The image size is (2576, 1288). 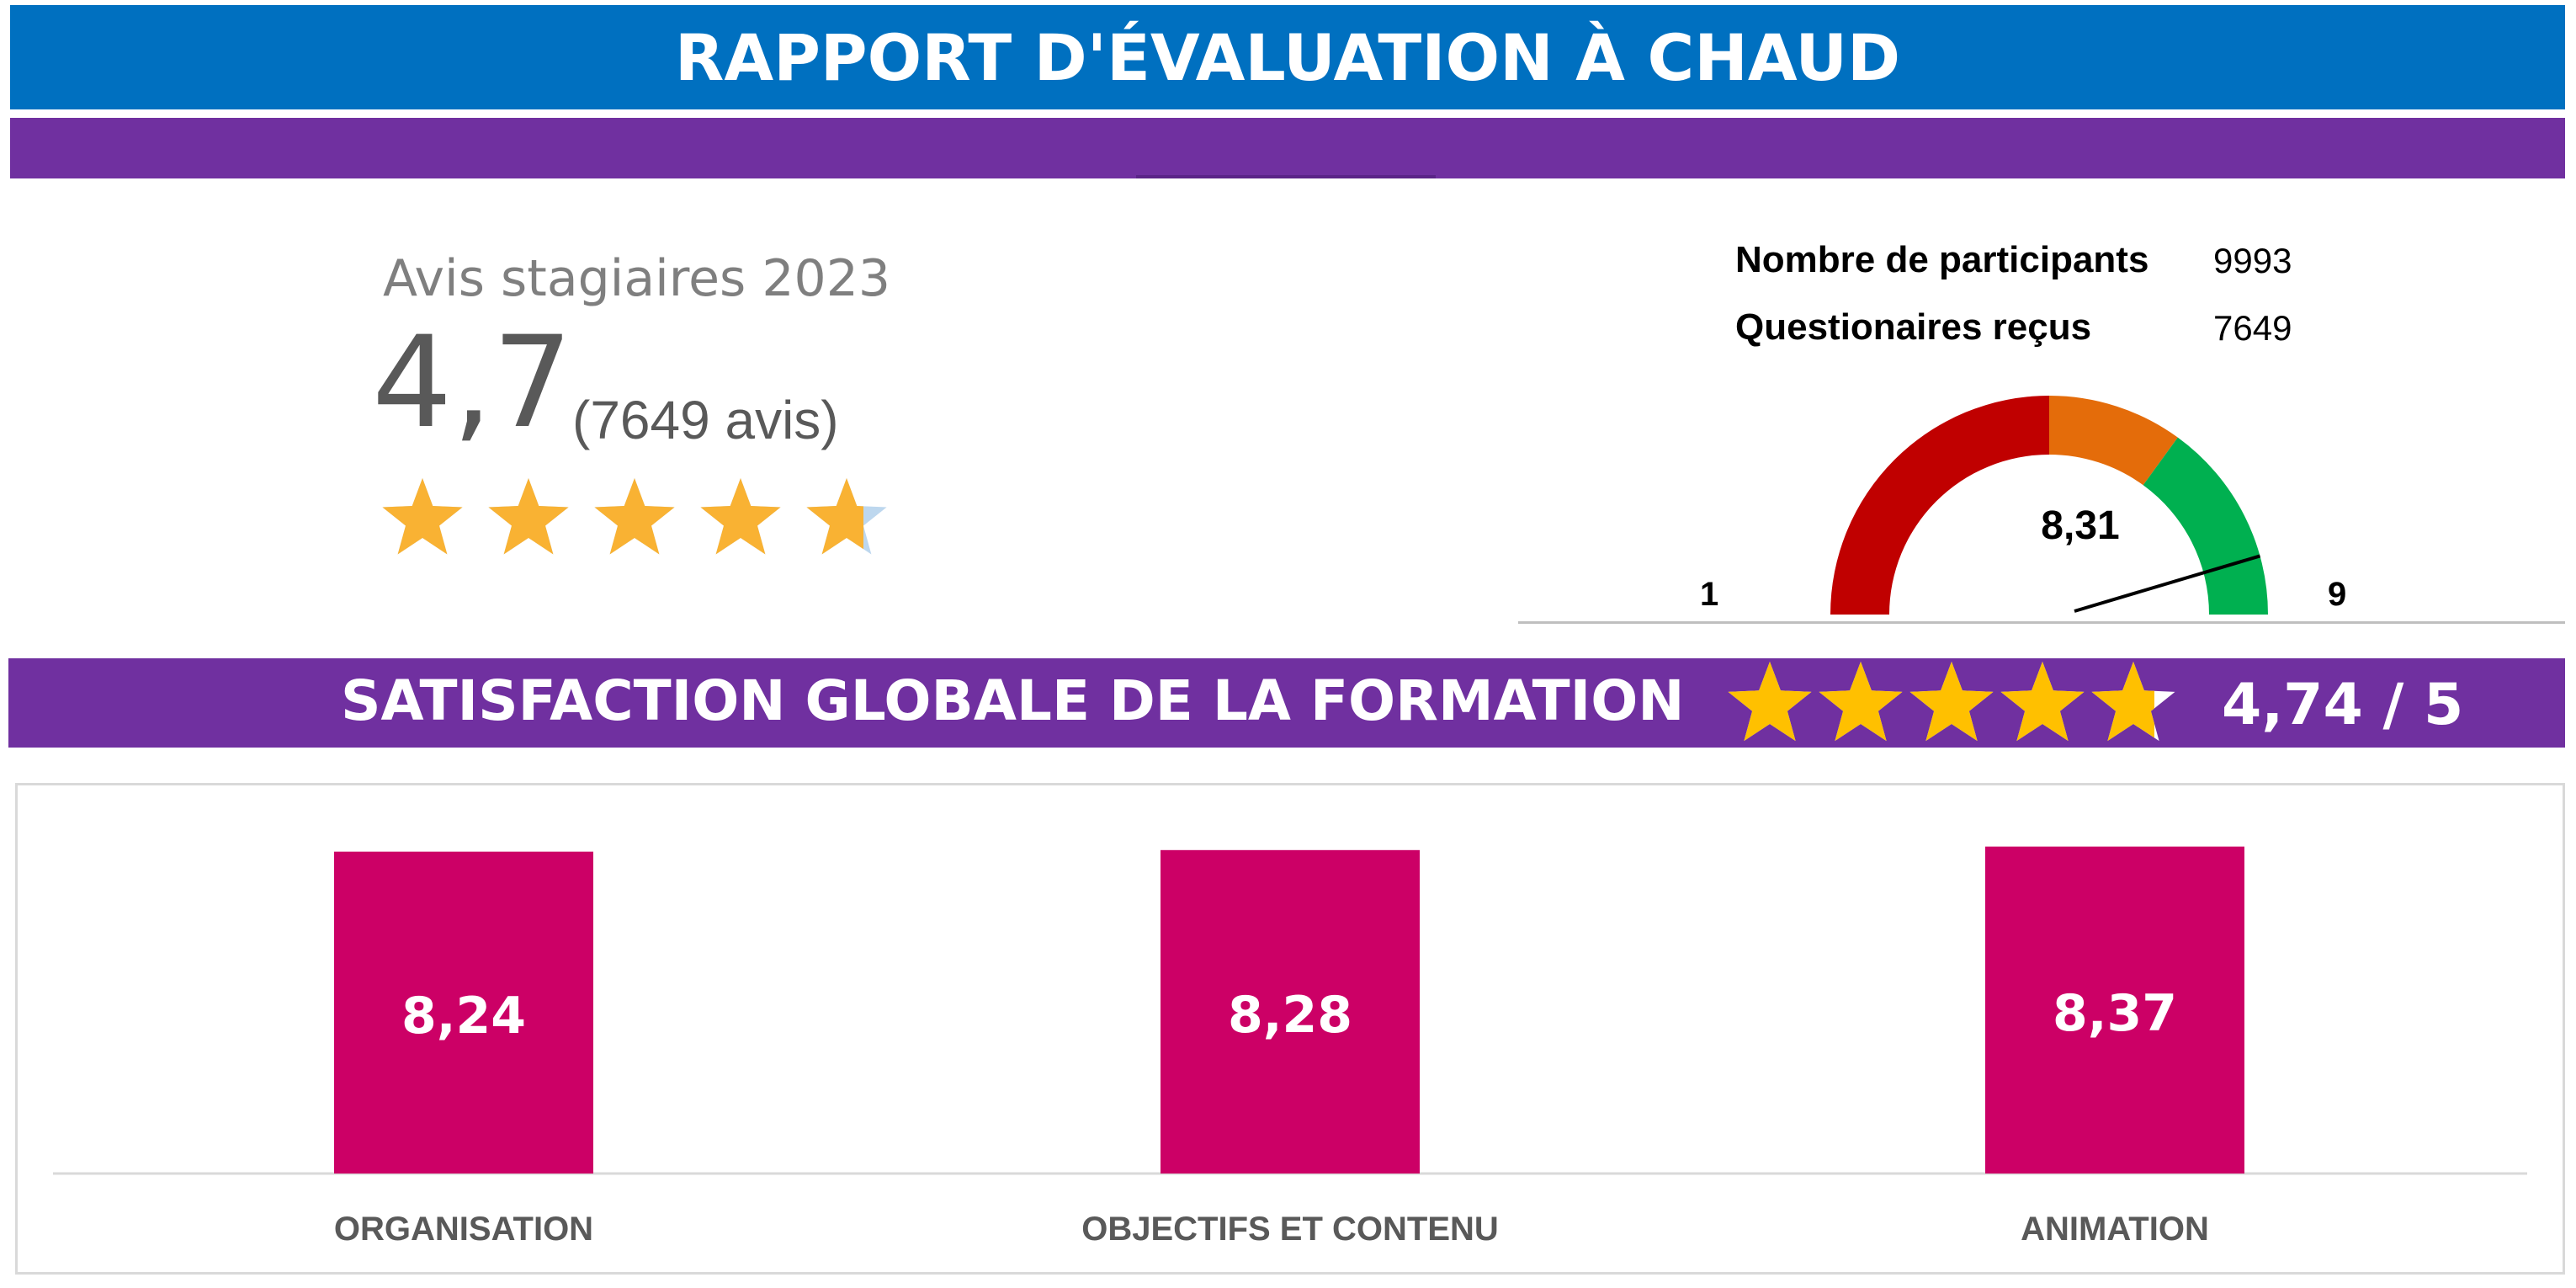 I want to click on questionnaires-value: 7649, so click(x=2253, y=328).